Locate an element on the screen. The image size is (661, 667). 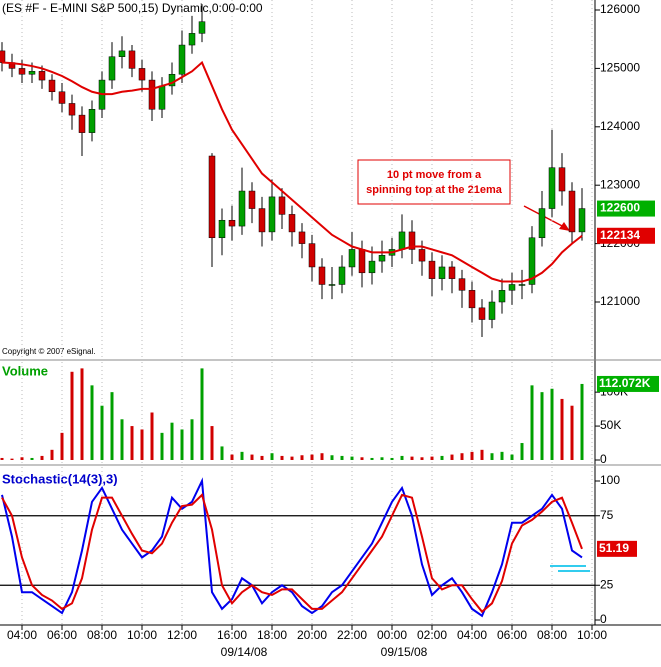
y-tick-label: 0 is located at coordinates (603, 459).